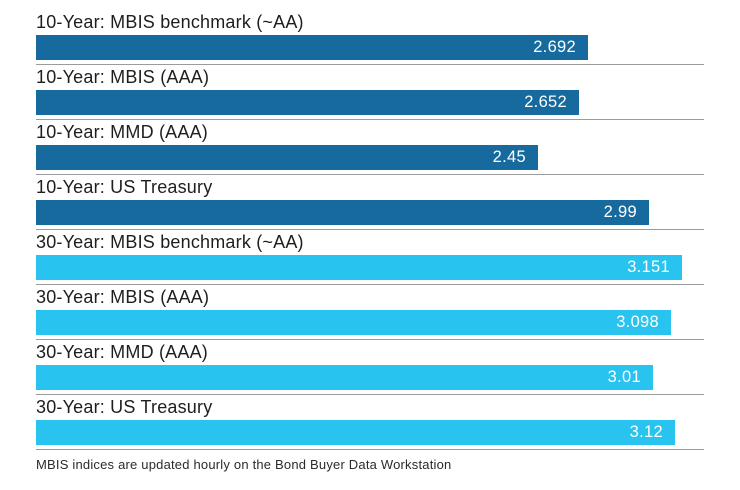  I want to click on bar: 3.01, so click(344, 377).